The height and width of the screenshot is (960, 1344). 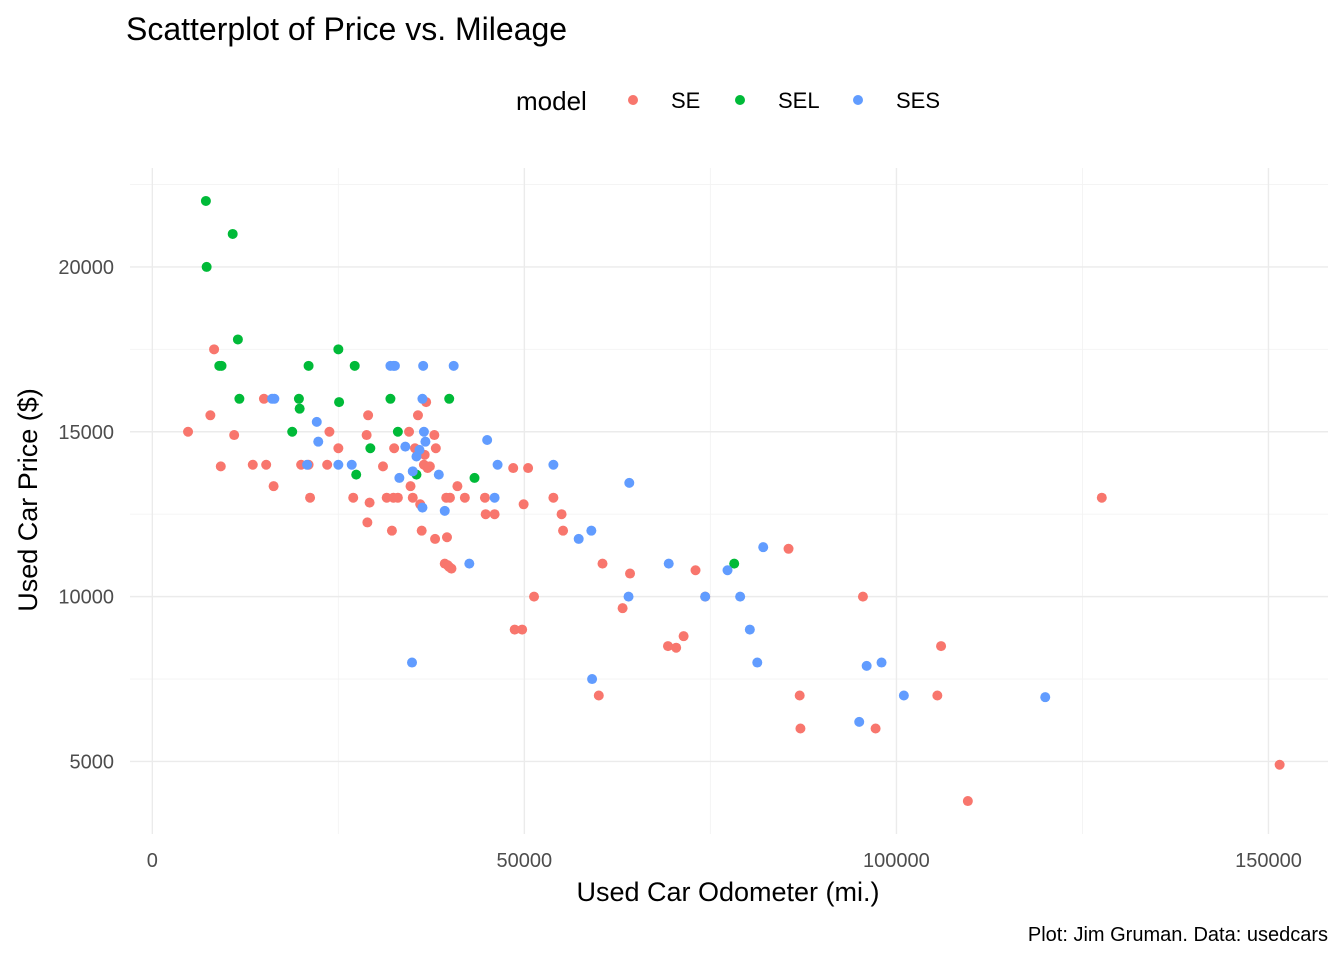 What do you see at coordinates (858, 100) in the screenshot?
I see `legend-key-ses` at bounding box center [858, 100].